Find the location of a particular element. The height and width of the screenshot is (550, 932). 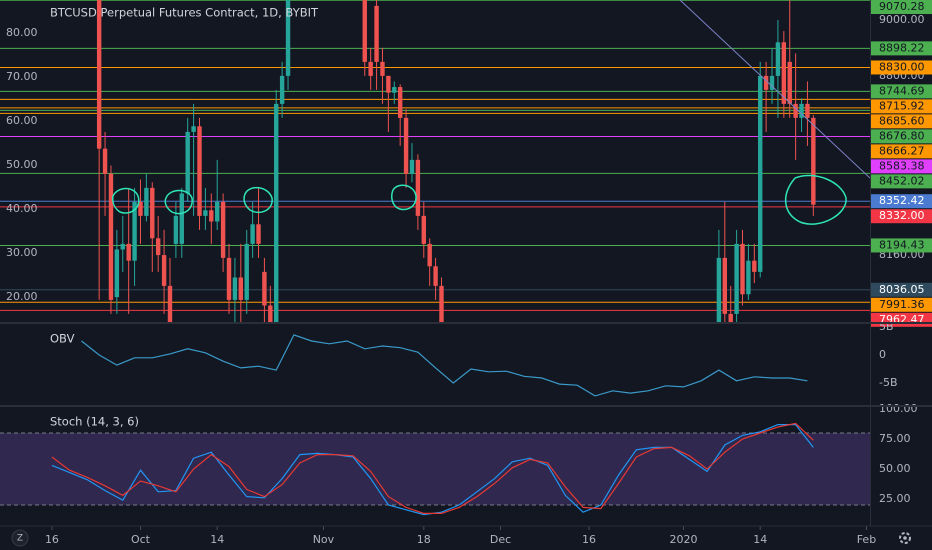

price-label: 8332.00 is located at coordinates (902, 215).